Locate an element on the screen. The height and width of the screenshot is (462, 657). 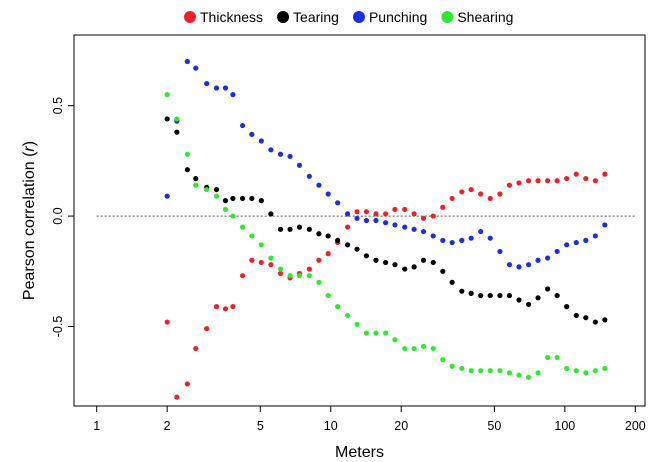
y-axis: 0.5 0.0 -0.5 is located at coordinates (62, 217).